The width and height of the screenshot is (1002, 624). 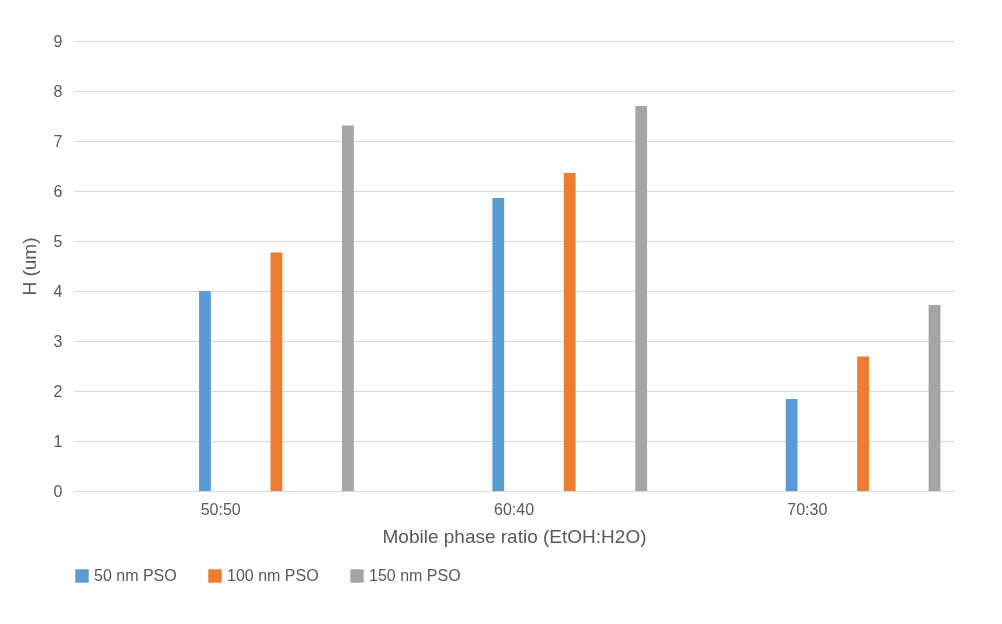 I want to click on y-tick-label: 2, so click(x=58, y=391).